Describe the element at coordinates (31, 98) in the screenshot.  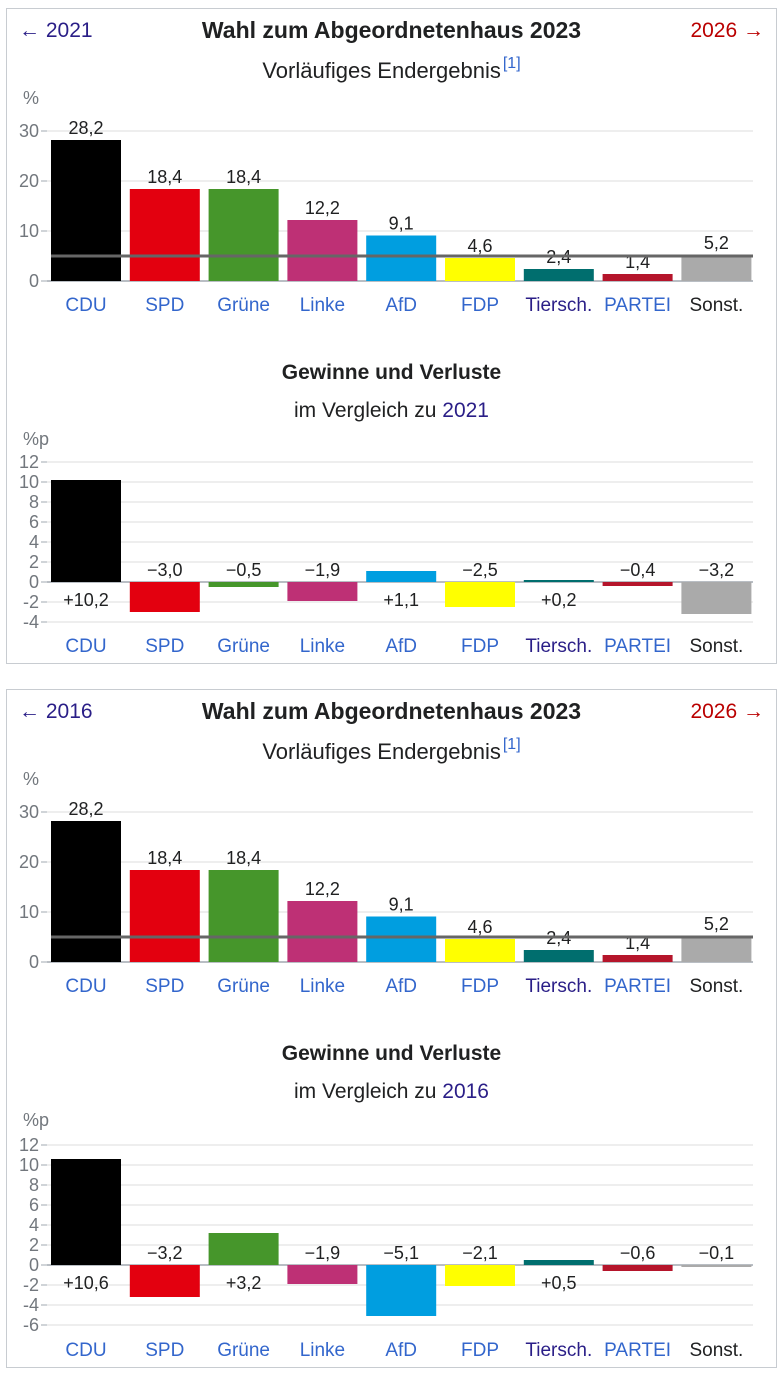
I see `y-axis-unit-label: %` at that location.